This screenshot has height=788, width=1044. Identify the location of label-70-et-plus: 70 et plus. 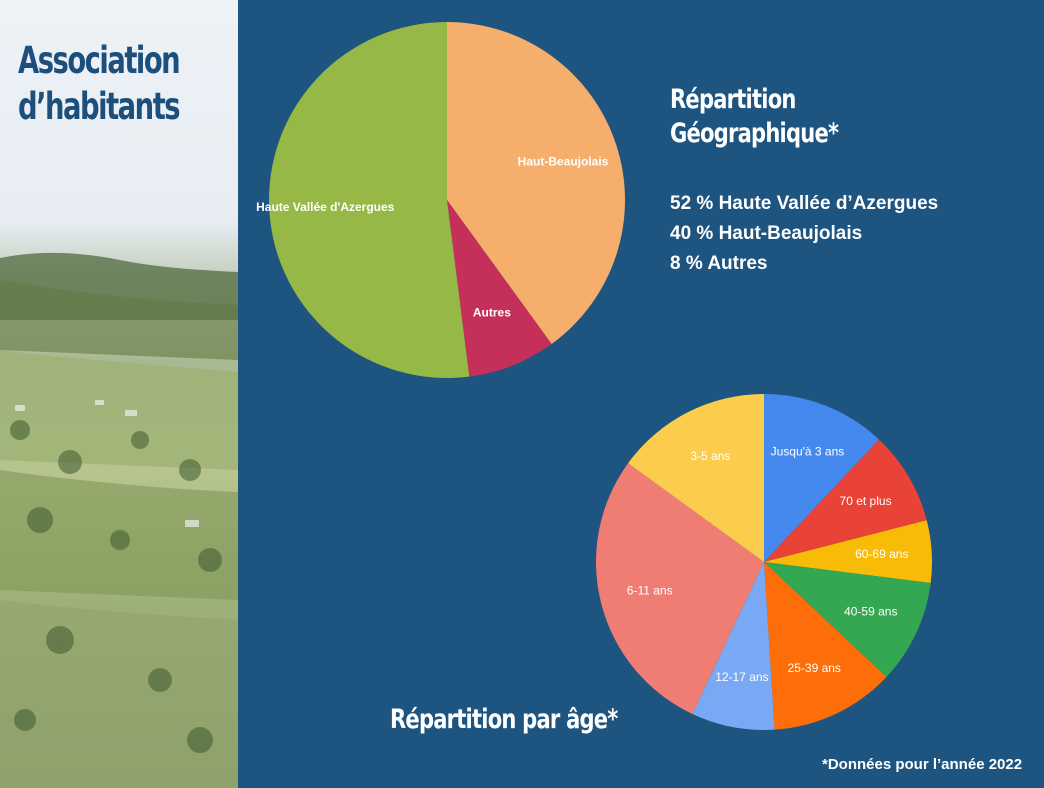
(866, 501).